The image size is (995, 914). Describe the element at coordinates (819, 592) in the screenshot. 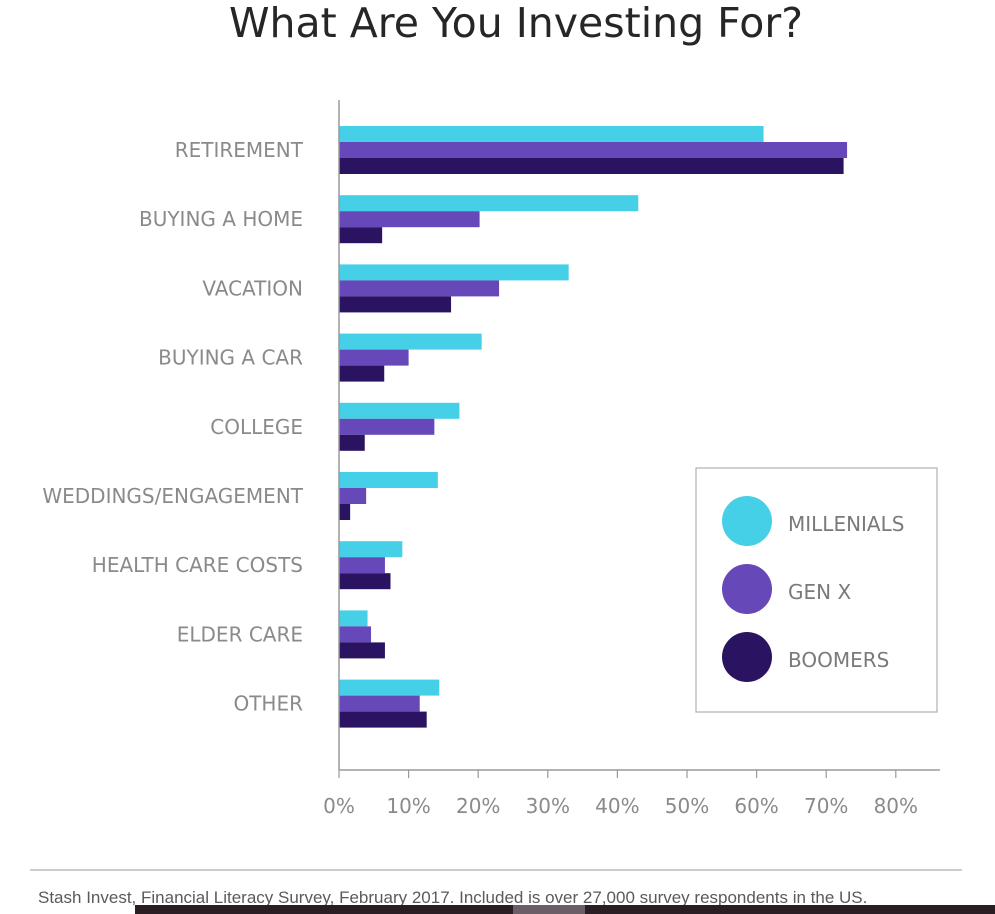

I see `legend-label: GEN X` at that location.